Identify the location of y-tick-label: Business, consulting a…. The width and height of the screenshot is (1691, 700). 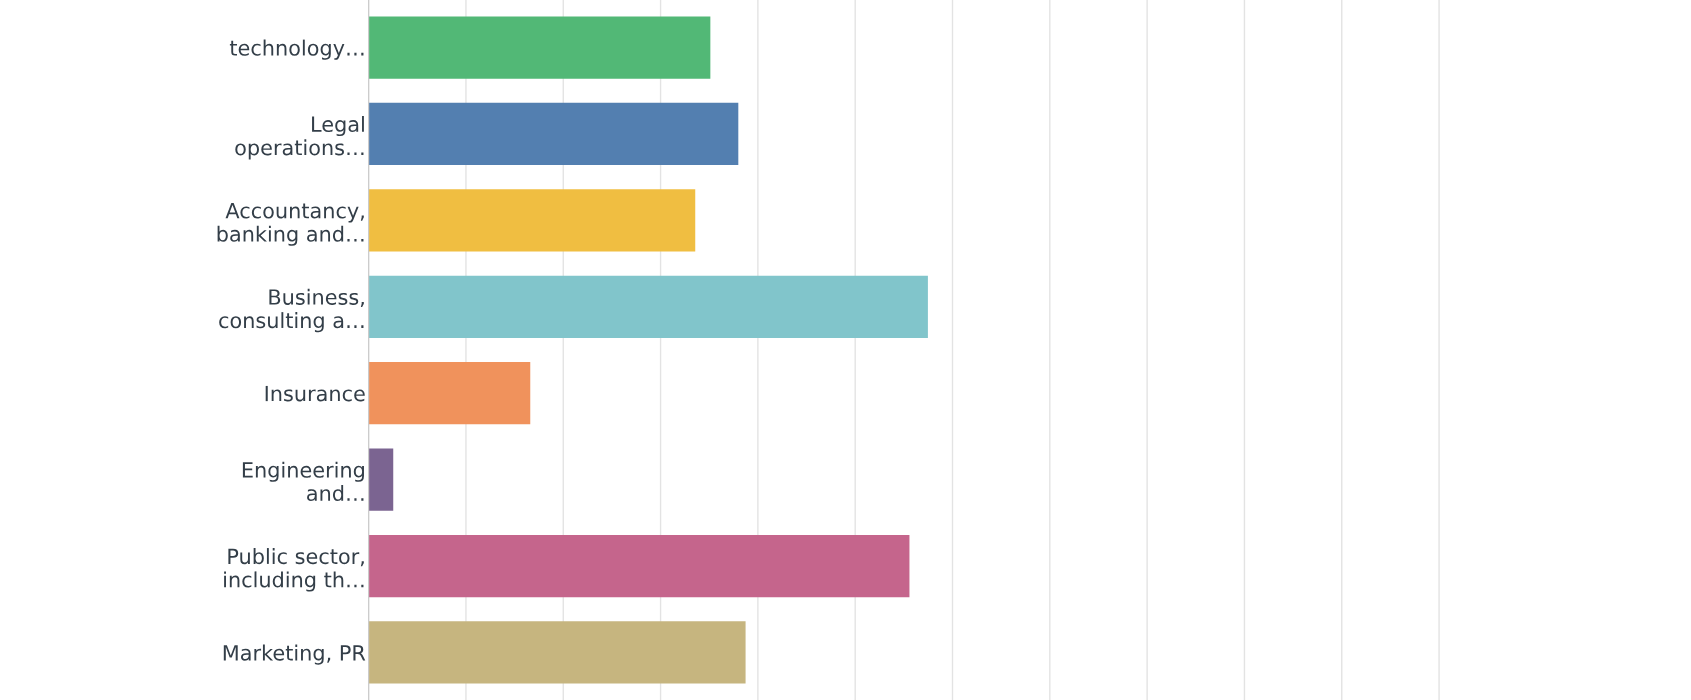
(291, 310).